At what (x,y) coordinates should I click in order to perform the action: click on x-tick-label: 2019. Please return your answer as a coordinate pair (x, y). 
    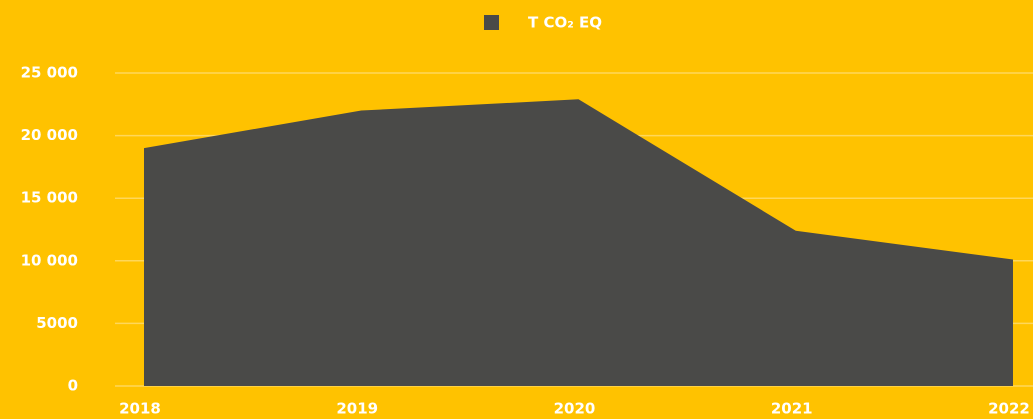
    Looking at the image, I should click on (357, 409).